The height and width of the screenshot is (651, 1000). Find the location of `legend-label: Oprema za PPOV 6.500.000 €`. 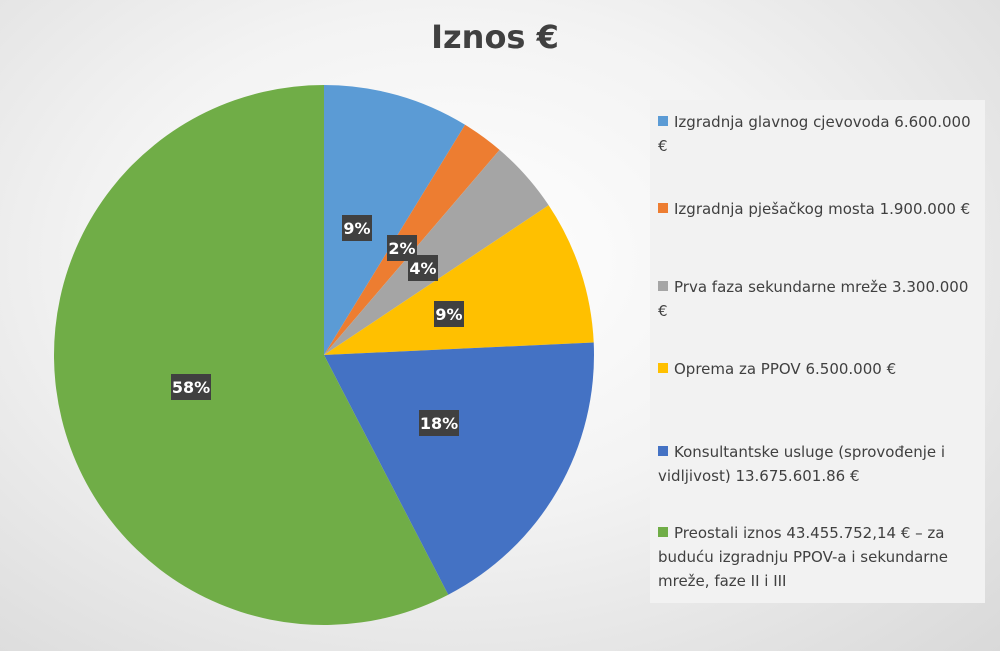

legend-label: Oprema za PPOV 6.500.000 € is located at coordinates (785, 369).